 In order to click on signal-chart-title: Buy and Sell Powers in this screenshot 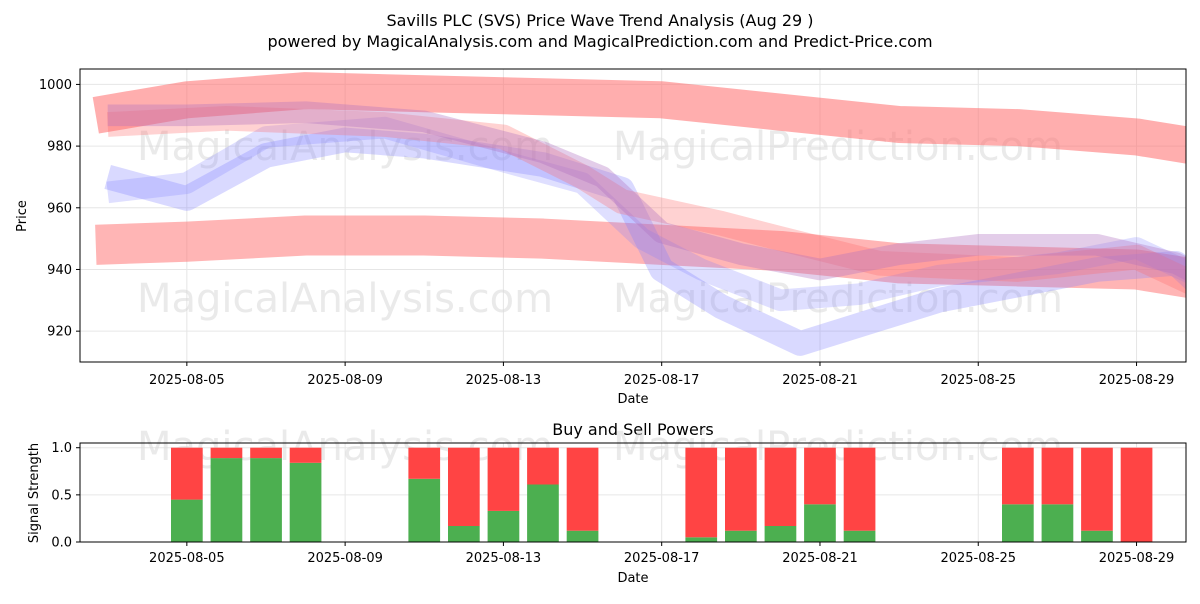, I will do `click(633, 429)`.